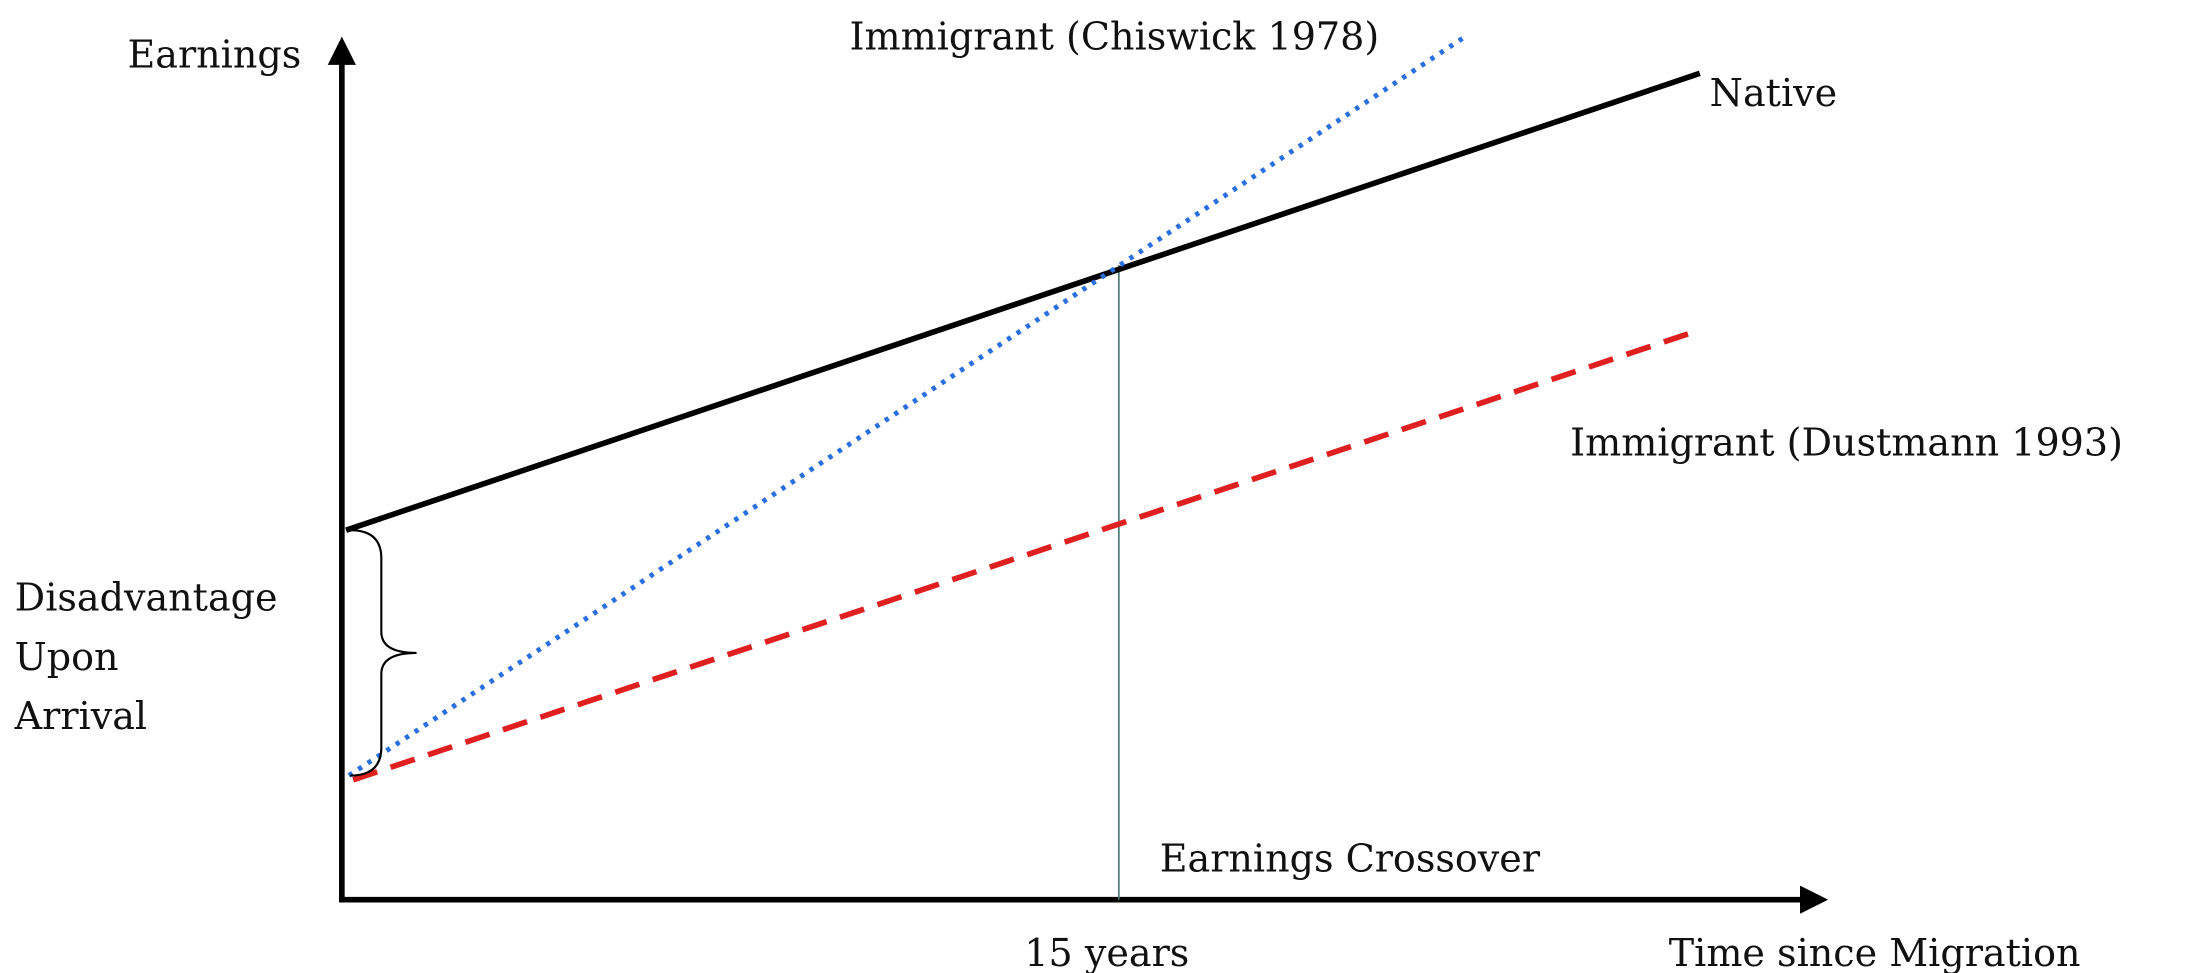 Image resolution: width=2201 pixels, height=973 pixels. What do you see at coordinates (1774, 93) in the screenshot?
I see `native-label: Native` at bounding box center [1774, 93].